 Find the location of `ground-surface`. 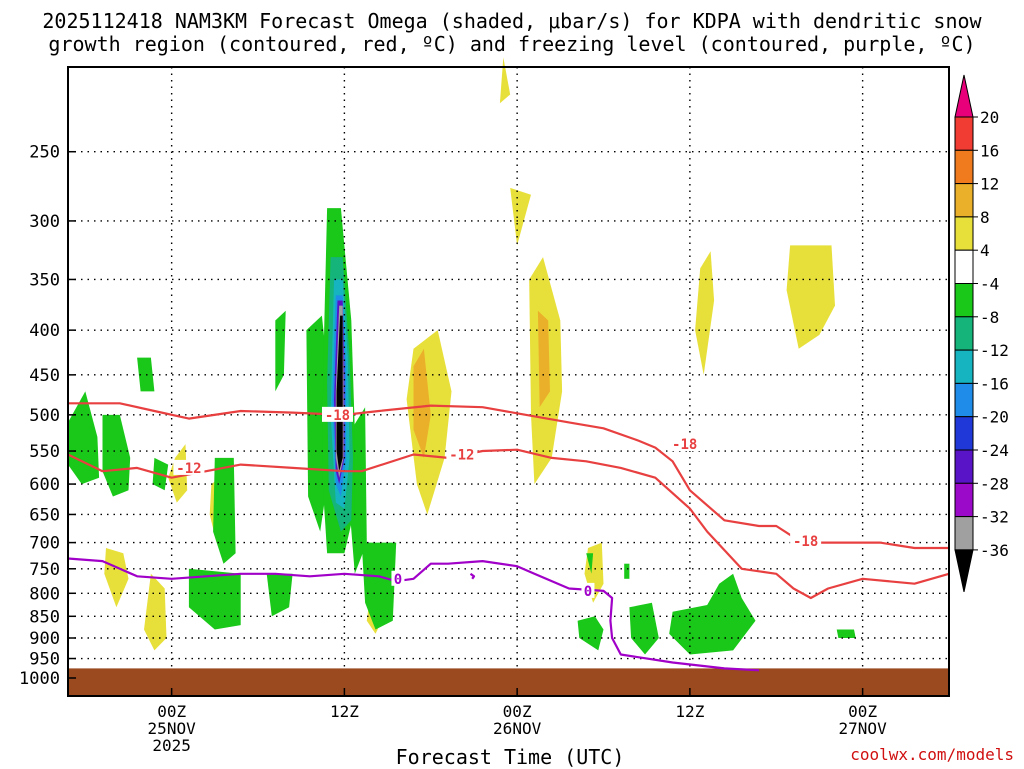

ground-surface is located at coordinates (508, 682).